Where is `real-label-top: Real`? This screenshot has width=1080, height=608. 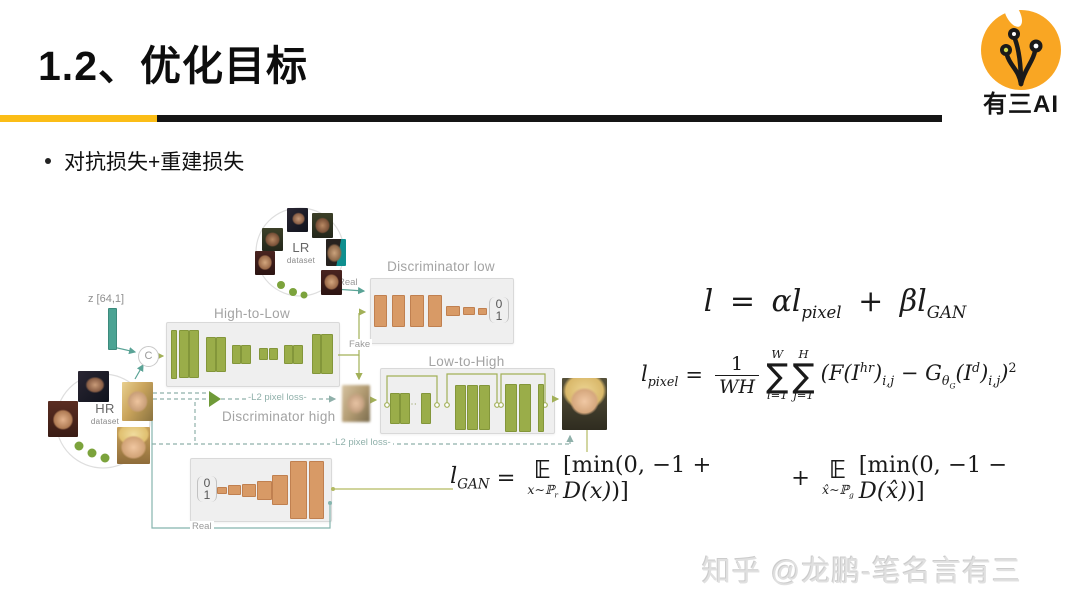 real-label-top: Real is located at coordinates (348, 282).